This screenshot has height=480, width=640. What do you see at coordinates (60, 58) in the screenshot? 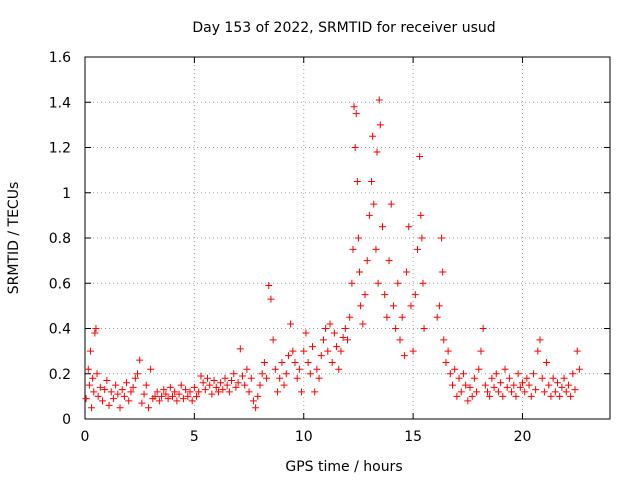
I see `y-tick-label: 1.6` at bounding box center [60, 58].